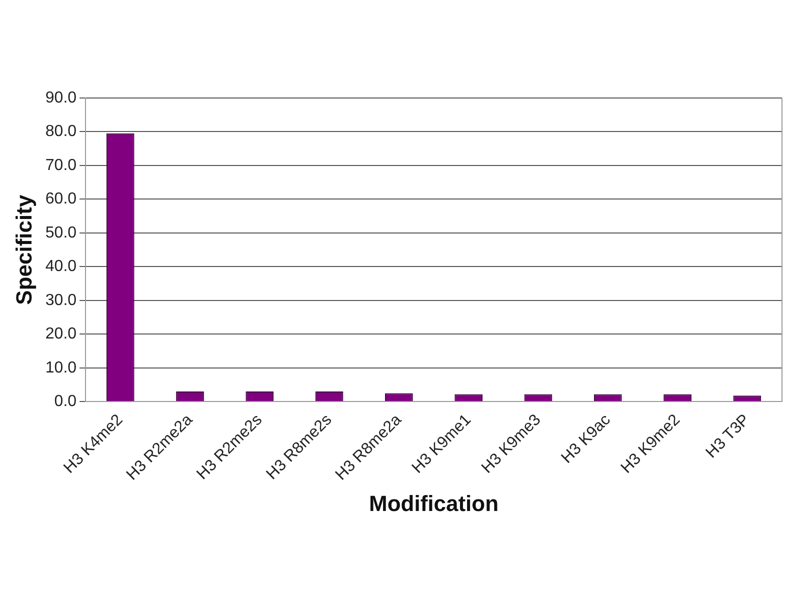 The width and height of the screenshot is (800, 600). Describe the element at coordinates (433, 503) in the screenshot. I see `x-axis-title: Modification` at that location.